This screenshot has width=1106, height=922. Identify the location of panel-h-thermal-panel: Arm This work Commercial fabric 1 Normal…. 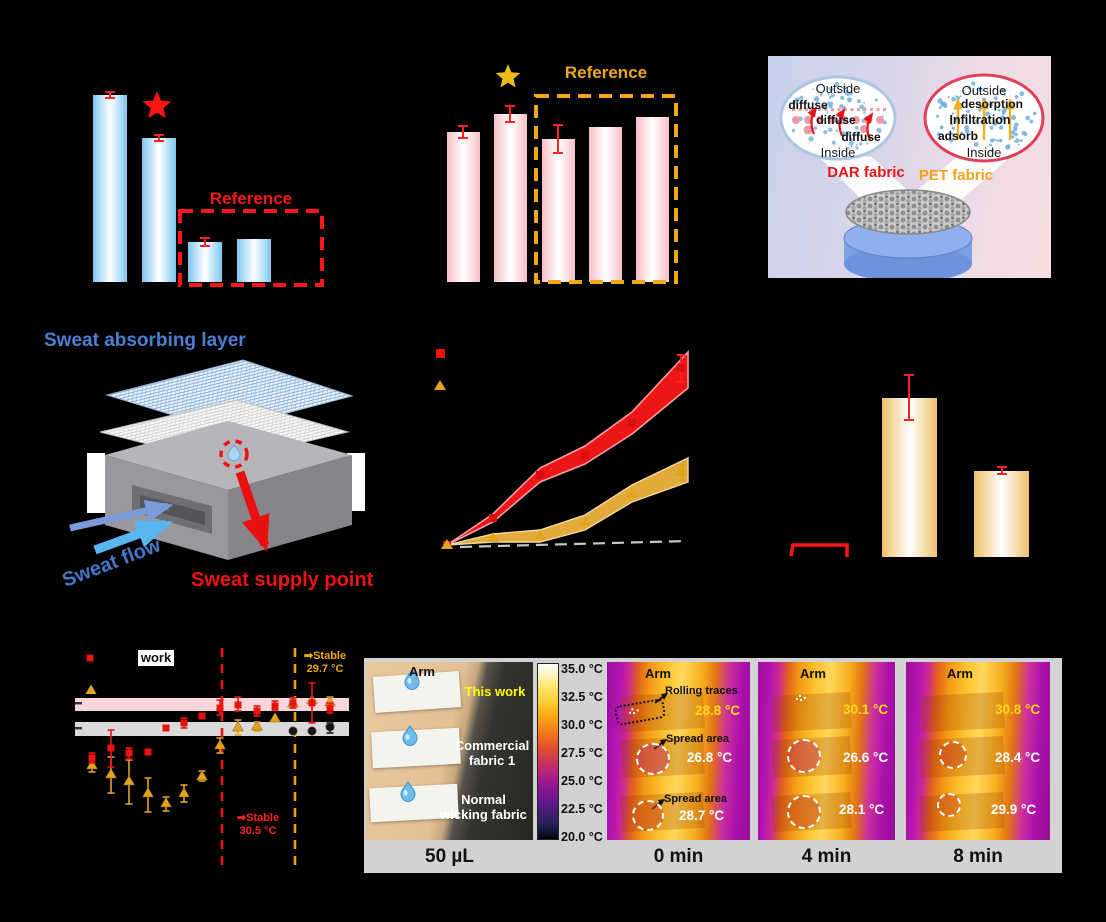
(713, 765).